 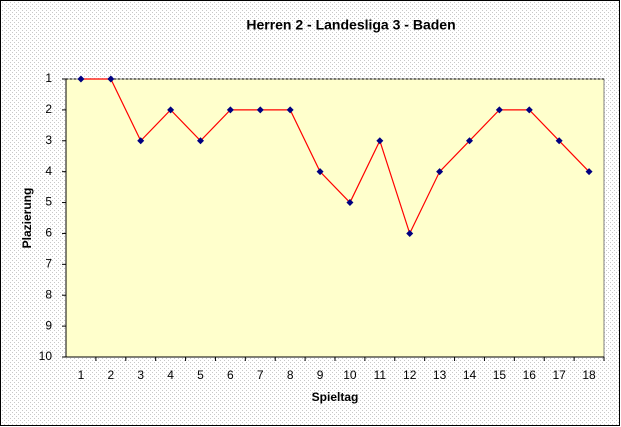 I want to click on x-axis-title: Spieltag, so click(x=335, y=397).